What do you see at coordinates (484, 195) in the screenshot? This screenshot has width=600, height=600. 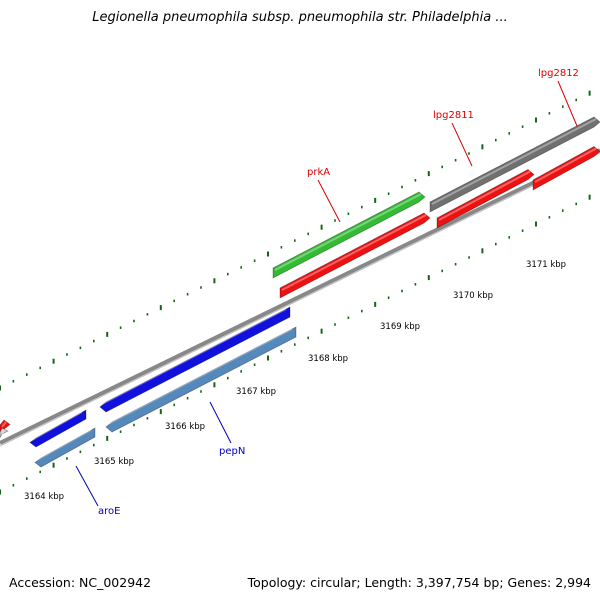 I see `cds-arrow-lpg2811-highlight` at bounding box center [484, 195].